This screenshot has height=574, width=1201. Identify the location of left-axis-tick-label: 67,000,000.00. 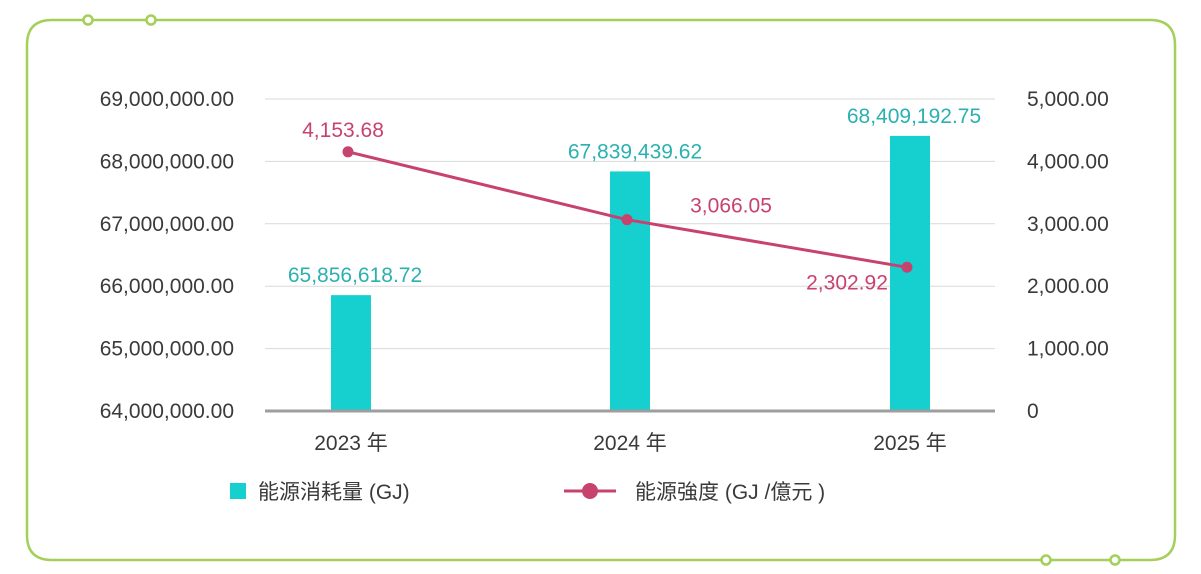
(167, 224).